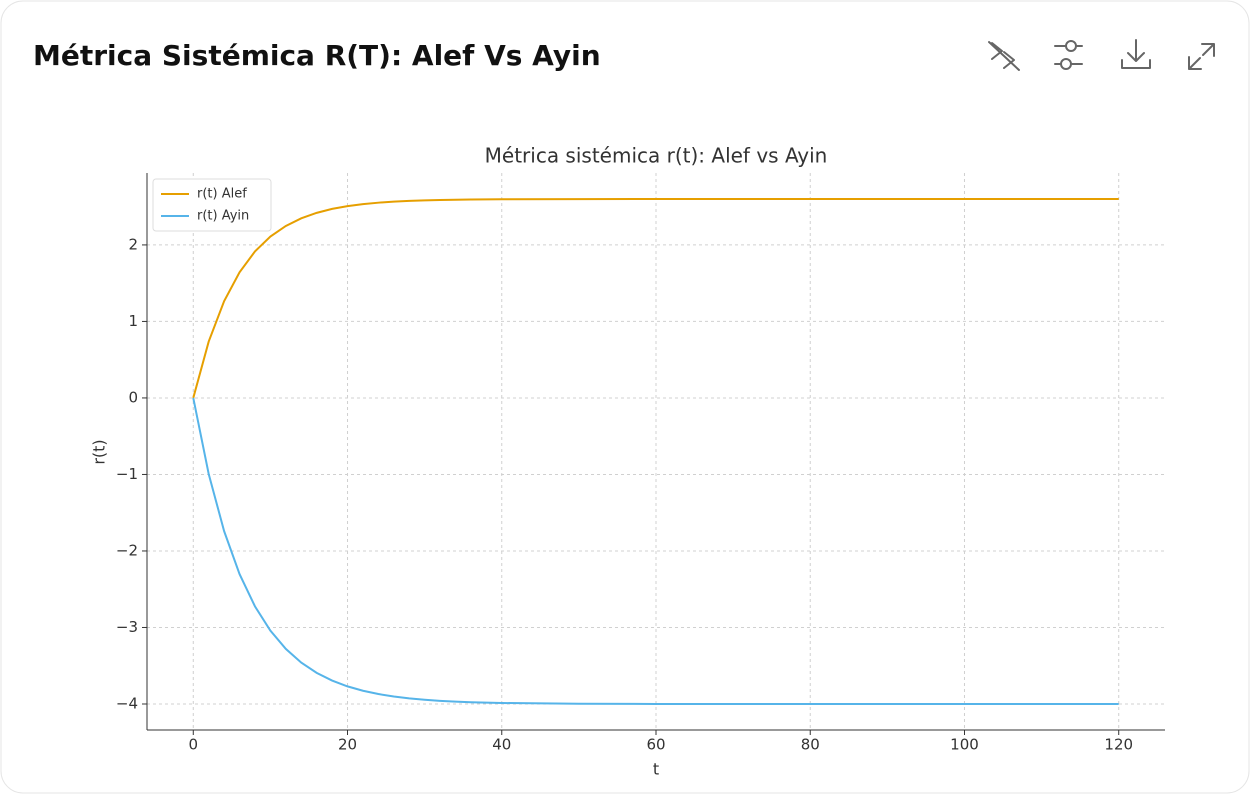 This screenshot has height=794, width=1250. What do you see at coordinates (212, 205) in the screenshot?
I see `legend-box` at bounding box center [212, 205].